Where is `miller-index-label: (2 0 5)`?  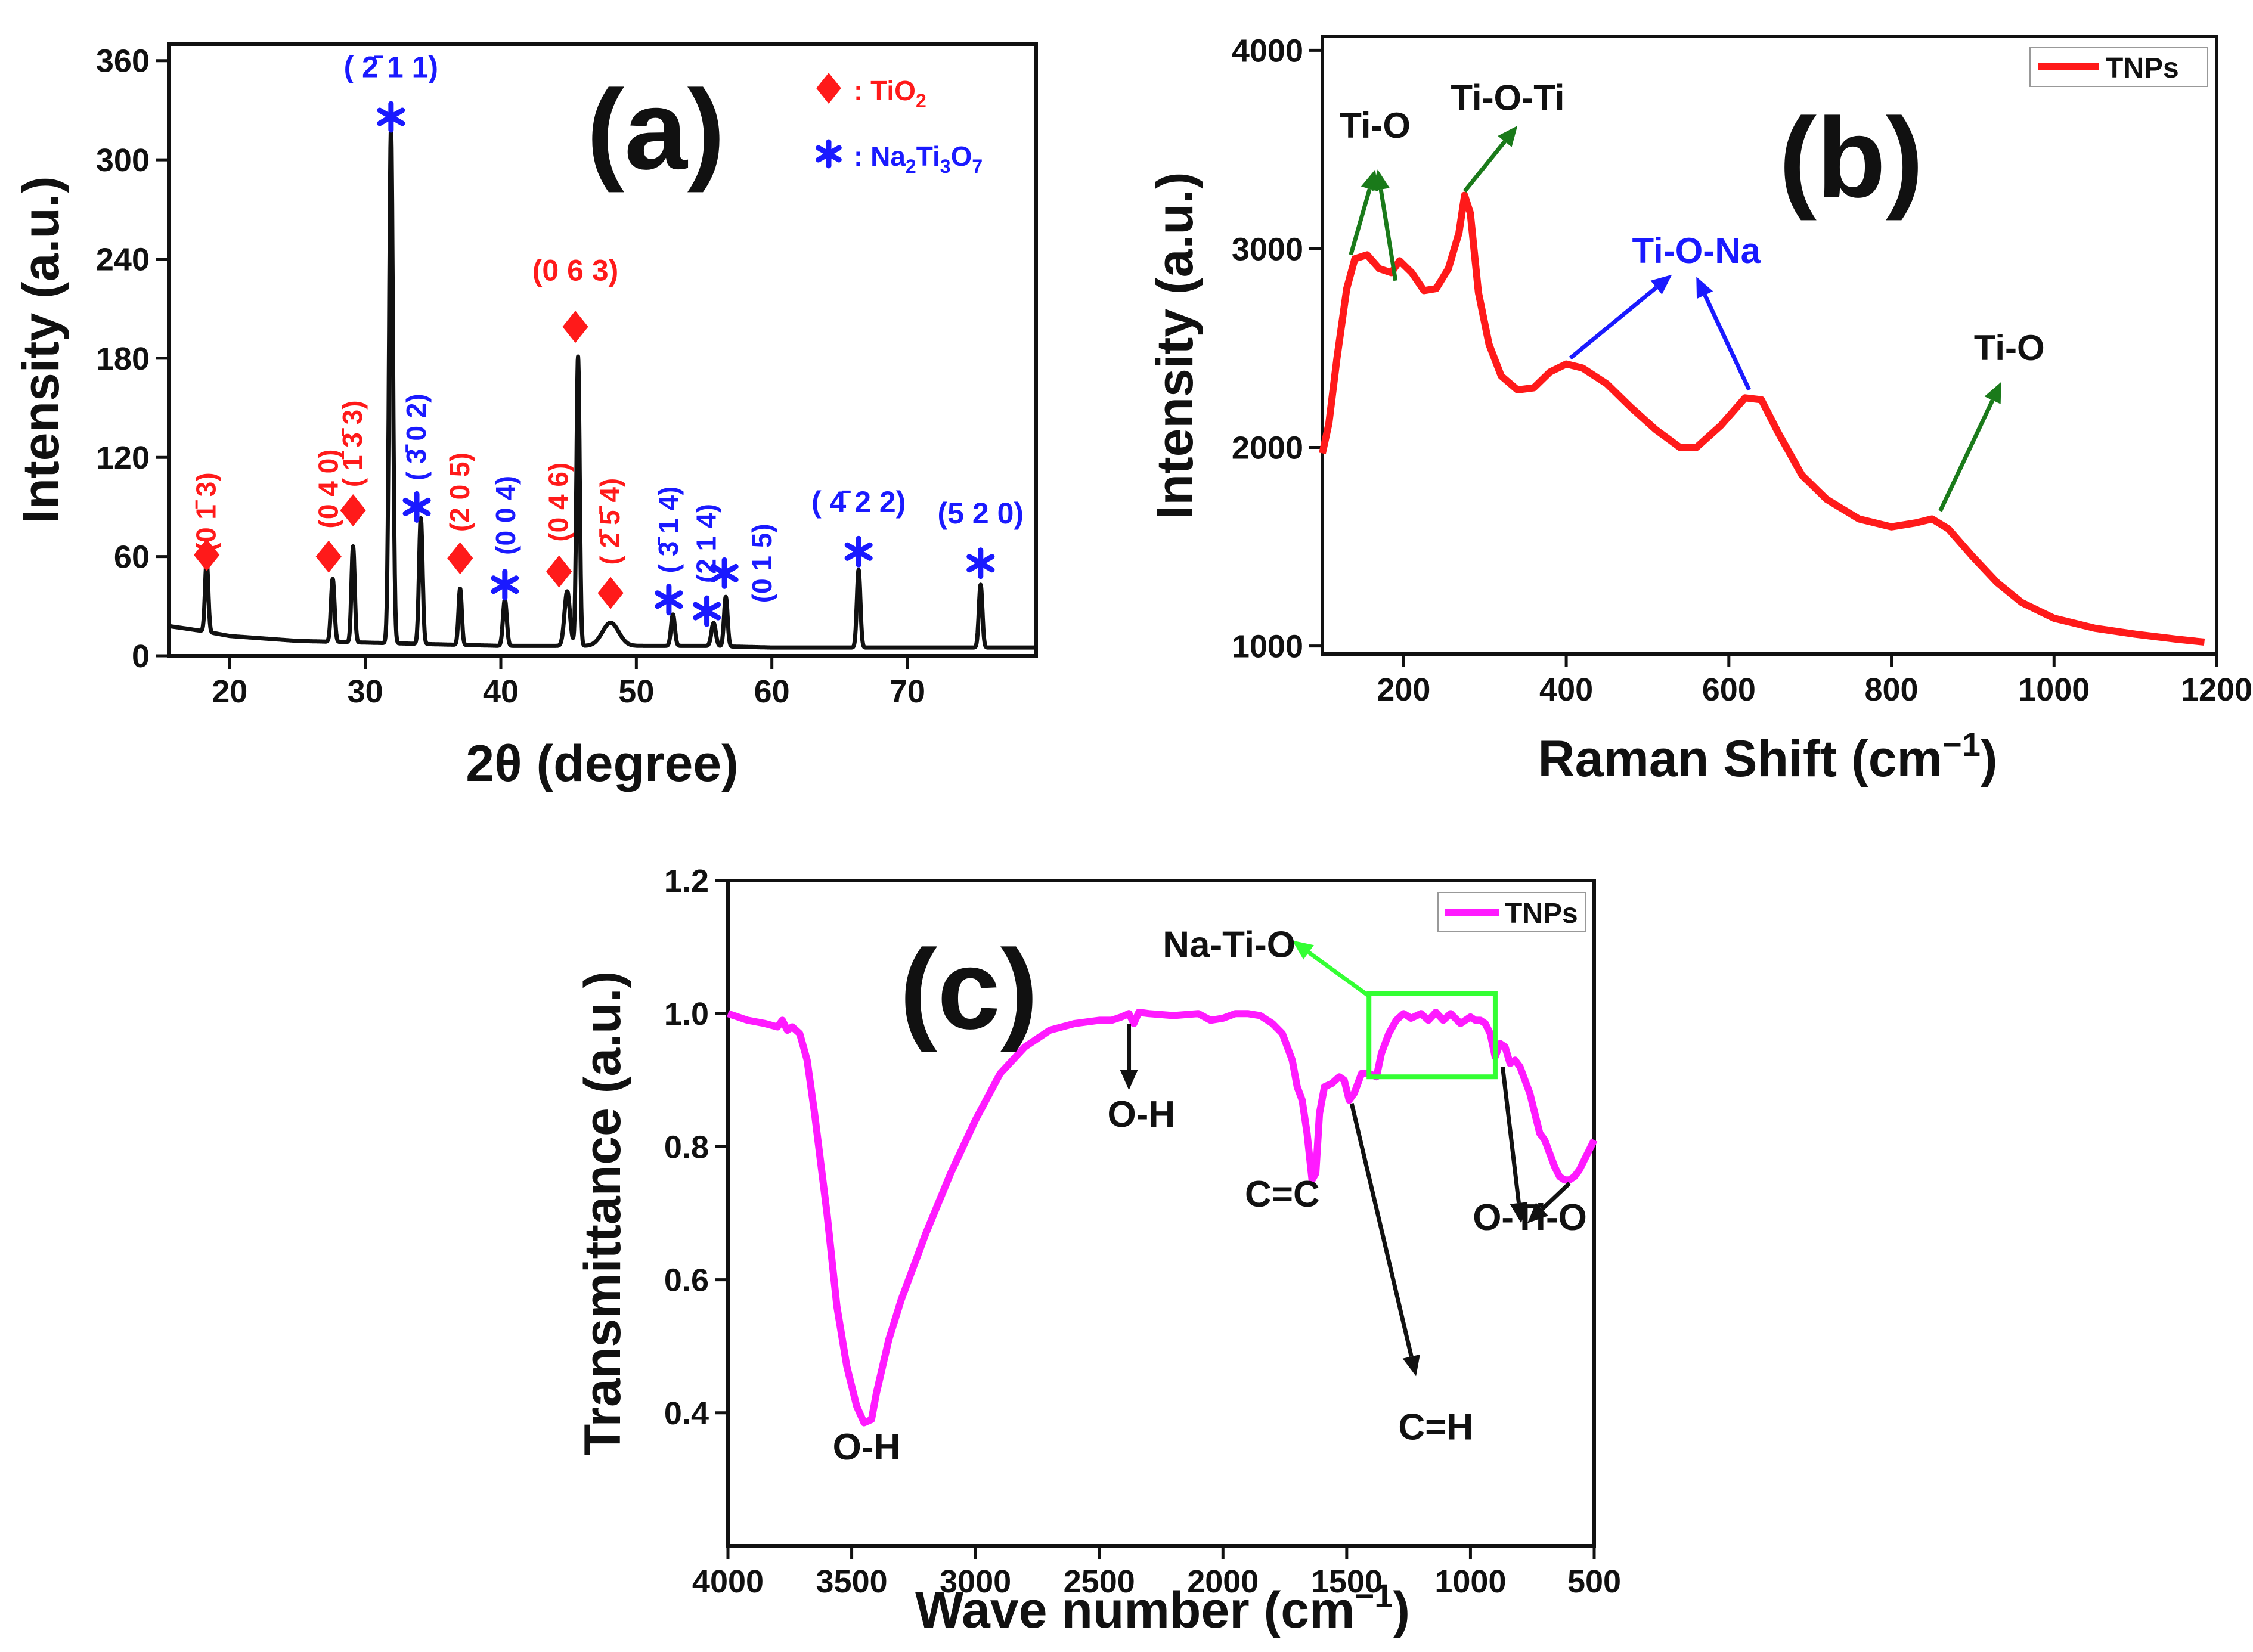
miller-index-label: (2 0 5) is located at coordinates (459, 492).